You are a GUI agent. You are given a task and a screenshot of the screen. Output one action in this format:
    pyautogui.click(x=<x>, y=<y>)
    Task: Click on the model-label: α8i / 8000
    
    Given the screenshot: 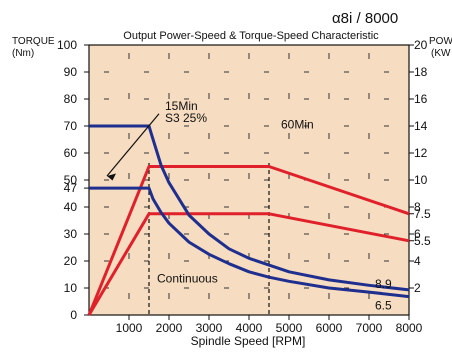 What is the action you would take?
    pyautogui.click(x=365, y=18)
    